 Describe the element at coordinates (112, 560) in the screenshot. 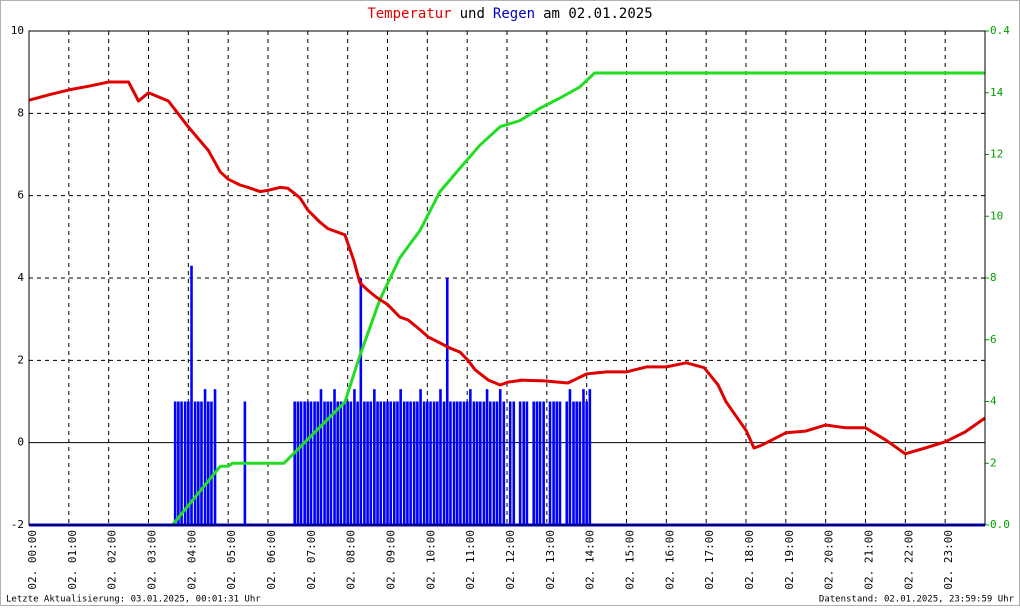

I see `x-tick-label: 02. 02:00` at that location.